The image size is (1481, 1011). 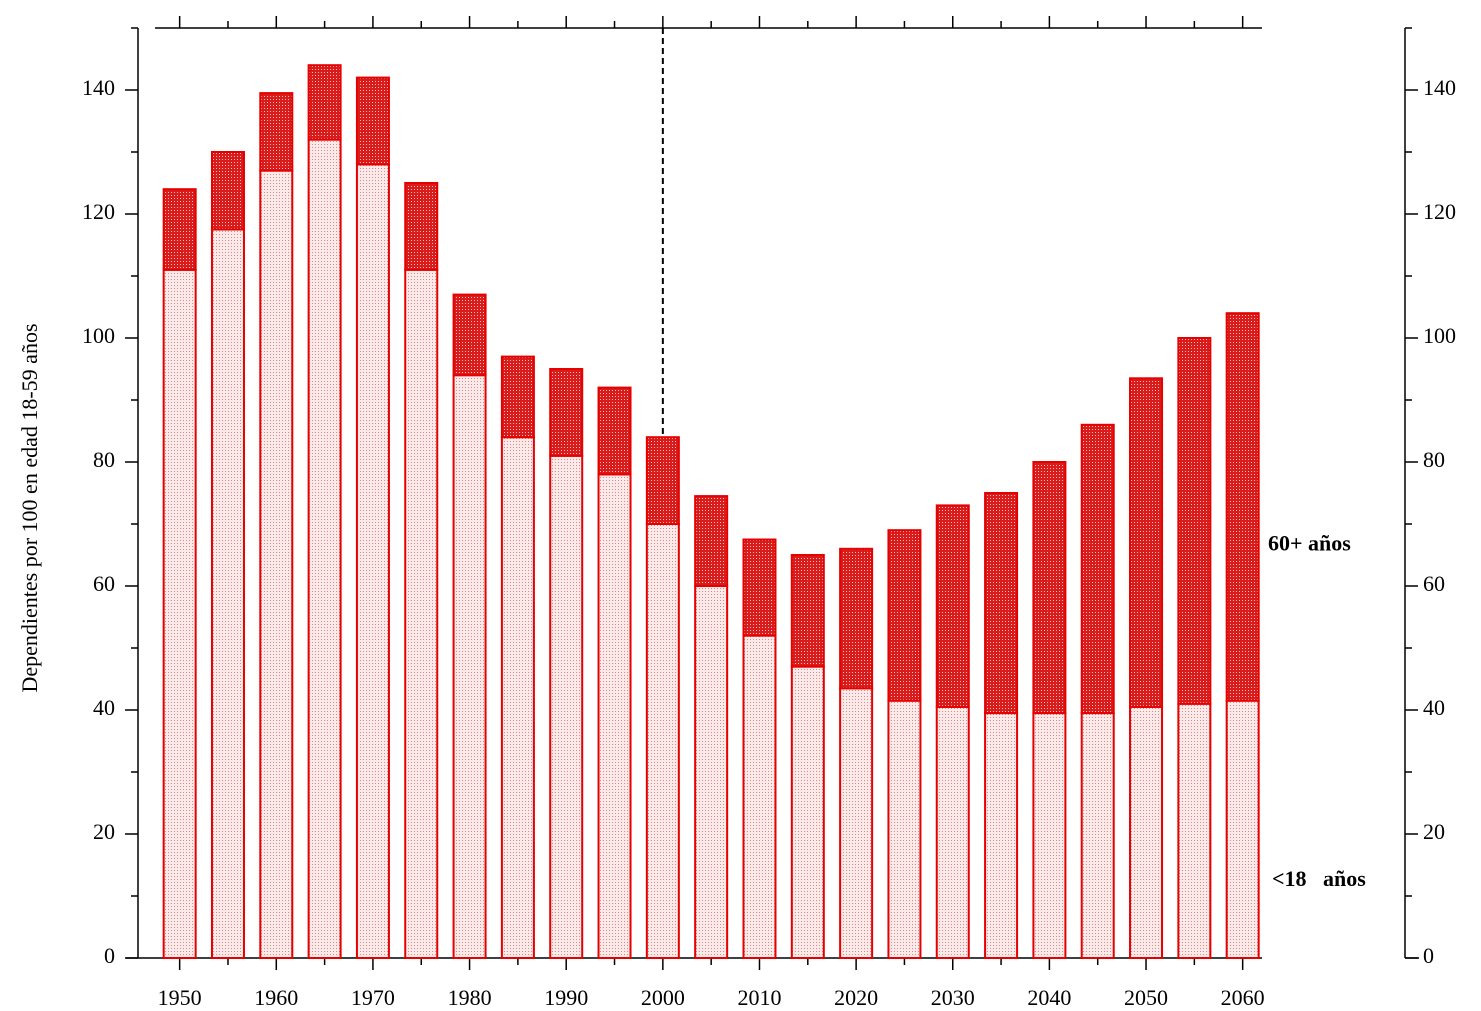 I want to click on x-tick-label: 1960, so click(x=276, y=997).